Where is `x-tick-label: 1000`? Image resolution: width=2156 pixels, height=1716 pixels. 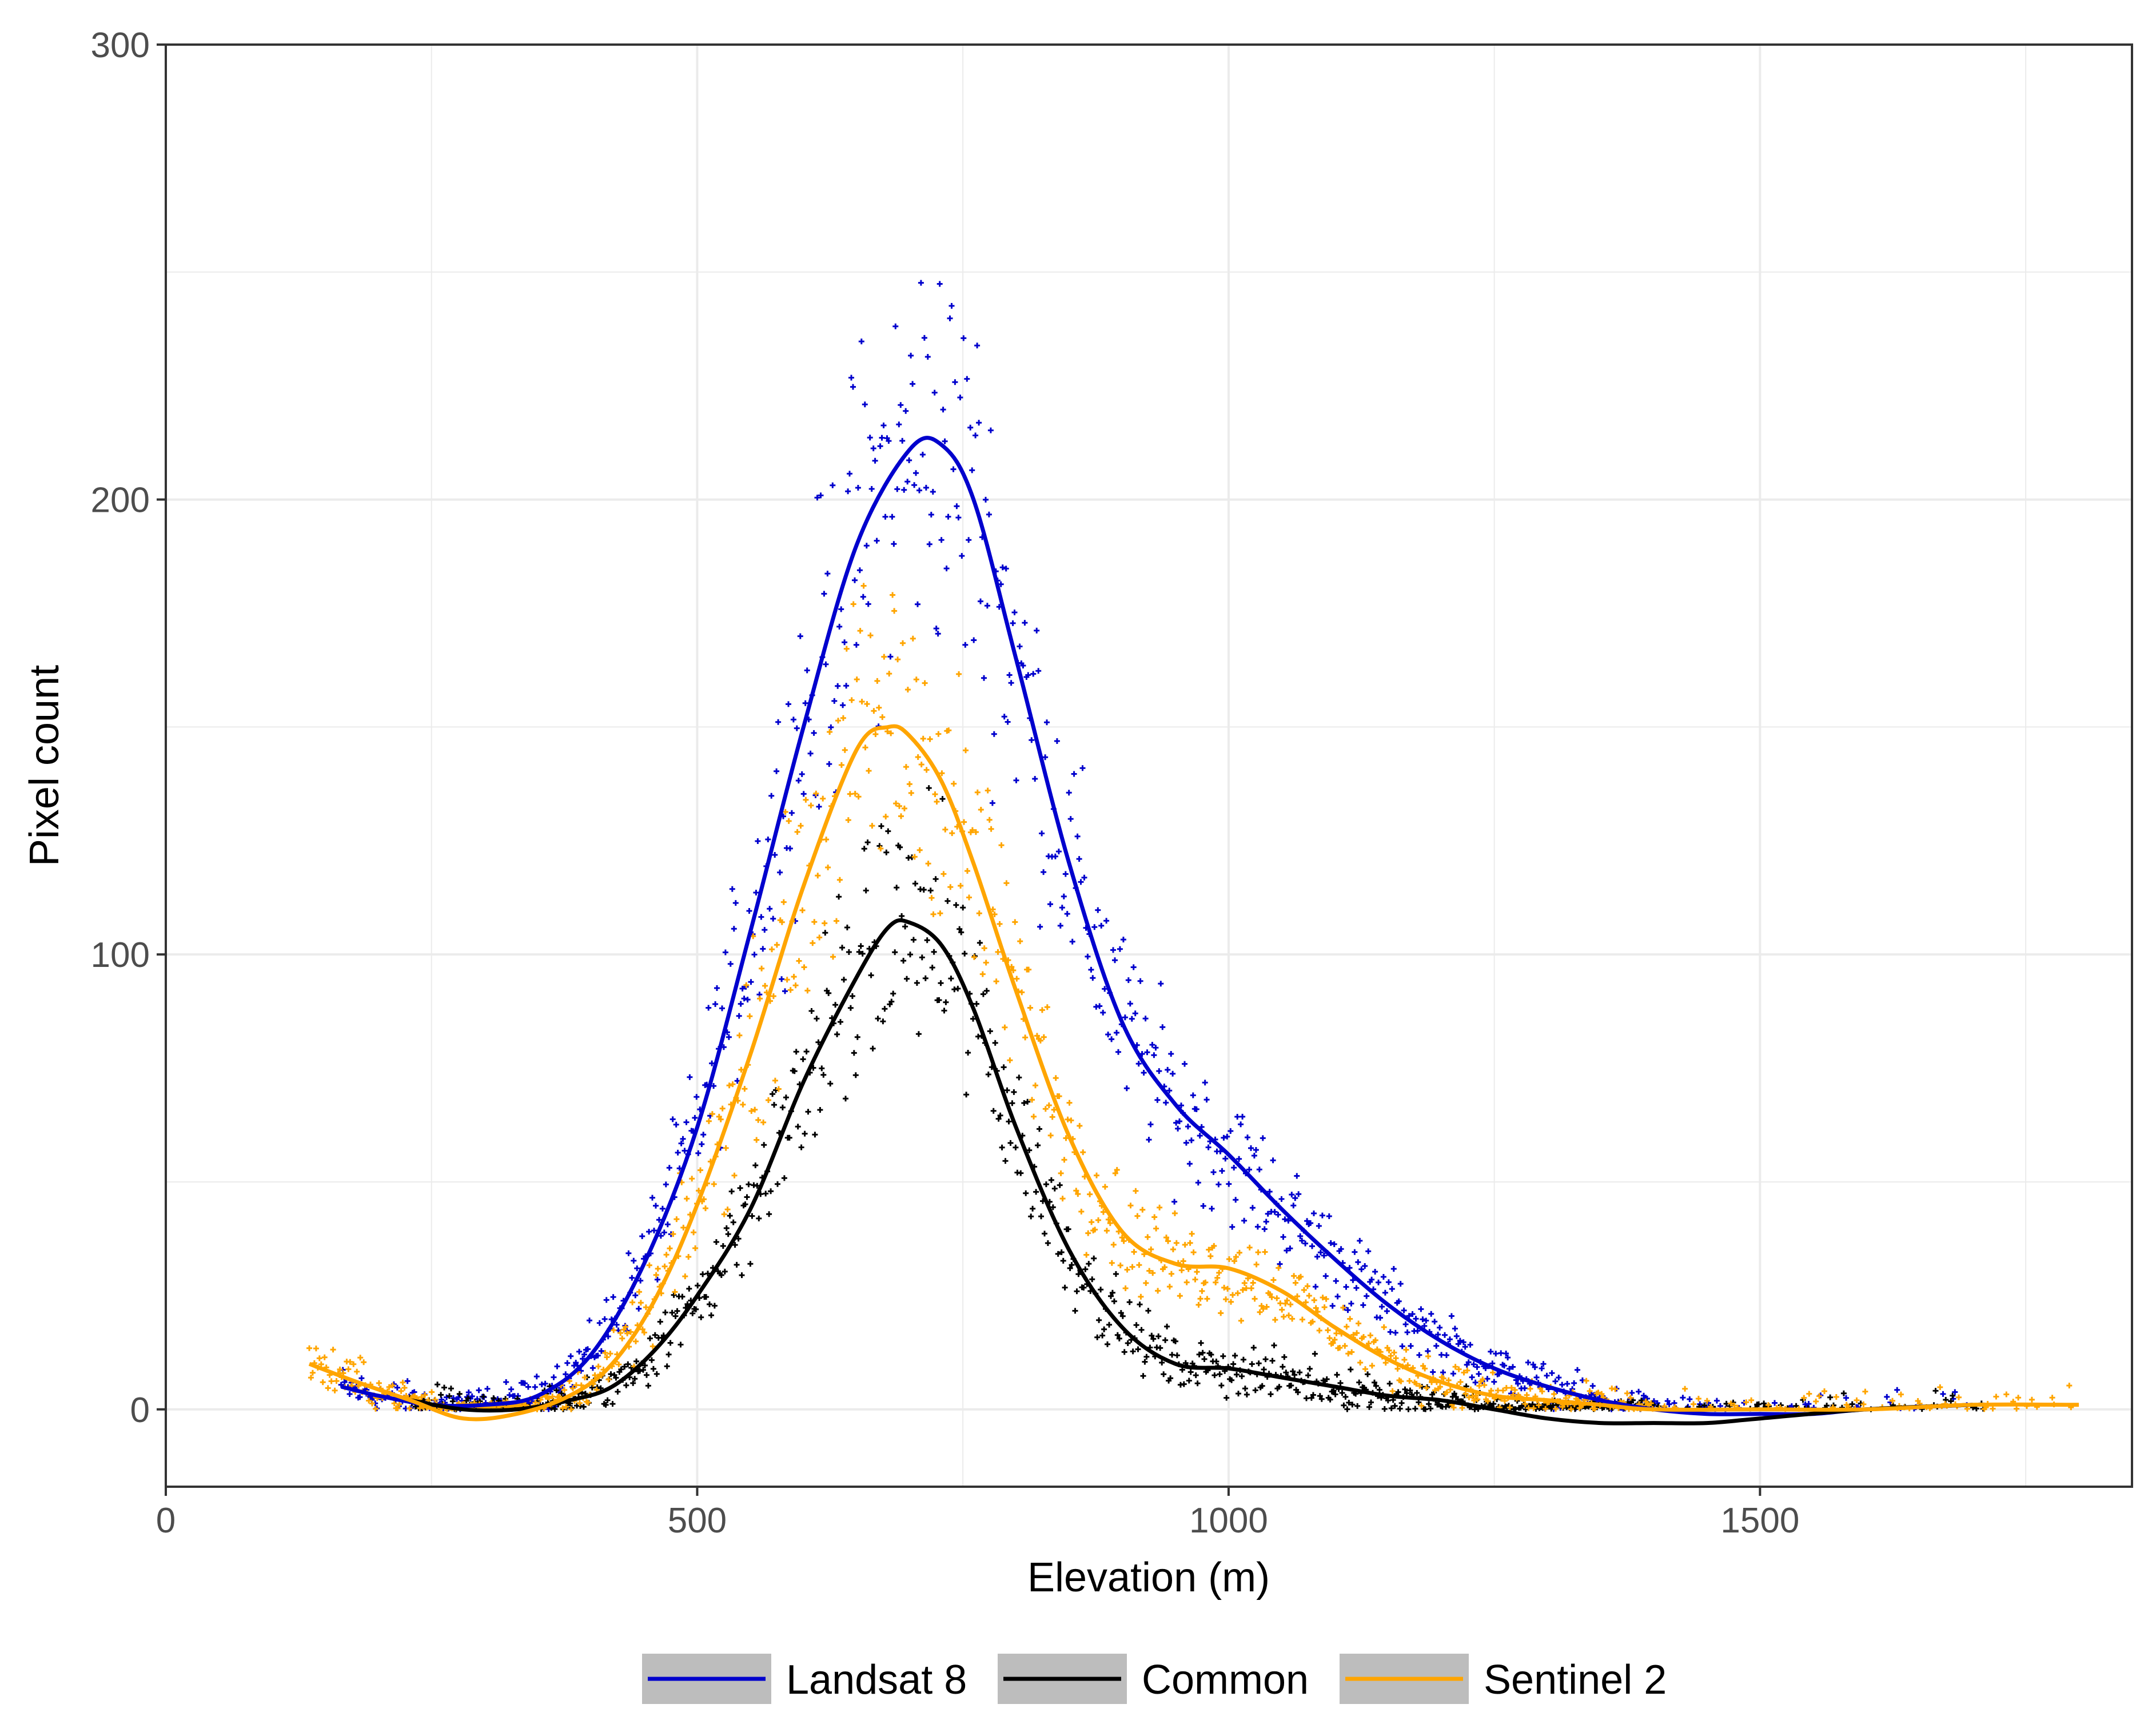 x-tick-label: 1000 is located at coordinates (1228, 1521).